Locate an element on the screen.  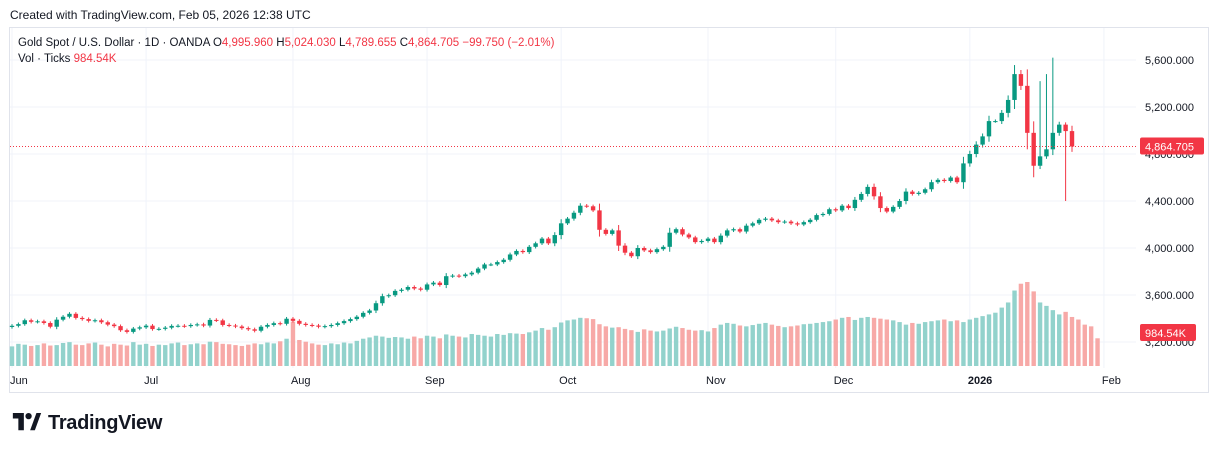
tradingview-wordmark: TradingView is located at coordinates (105, 423).